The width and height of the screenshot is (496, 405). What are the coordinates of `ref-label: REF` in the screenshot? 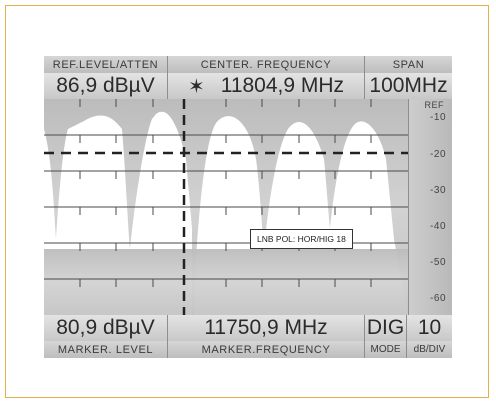 It's located at (434, 105).